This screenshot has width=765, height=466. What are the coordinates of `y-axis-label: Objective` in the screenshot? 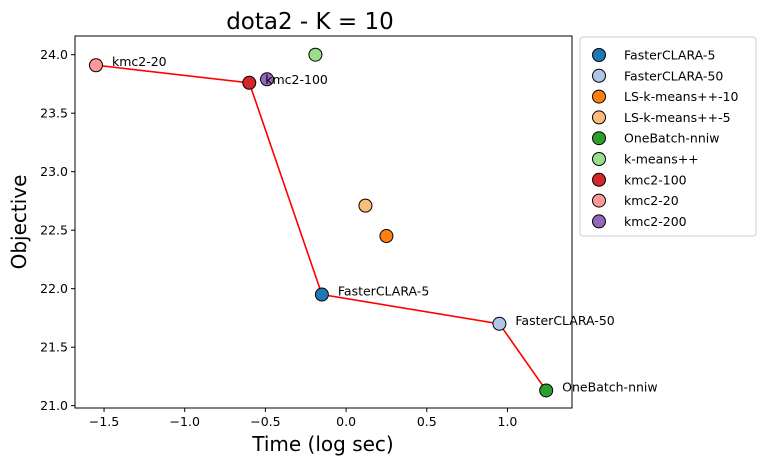 It's located at (19, 222).